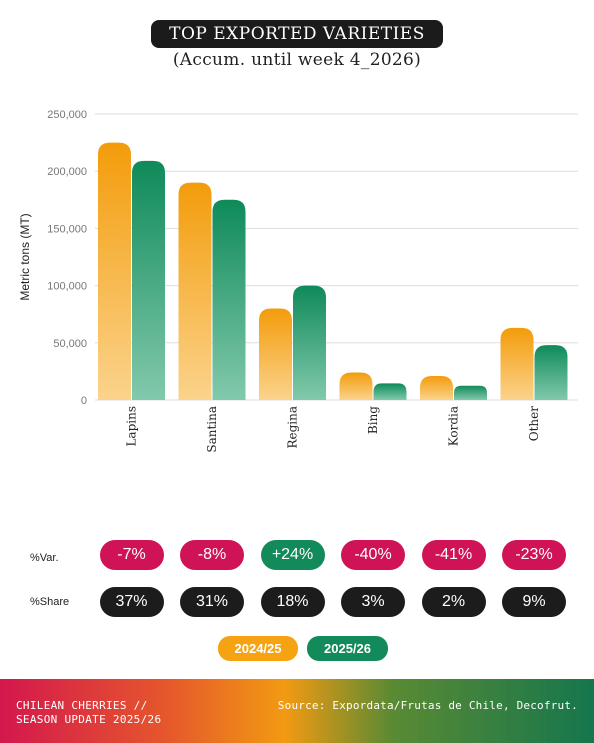  I want to click on share-pill: 18%, so click(292, 602).